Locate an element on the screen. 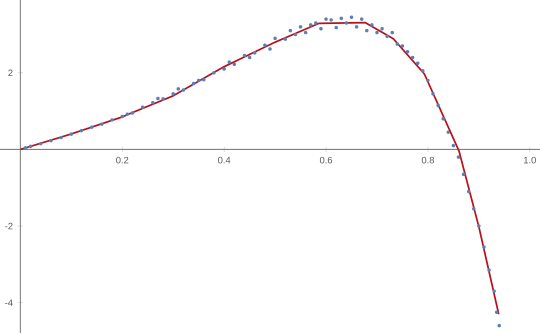  y-tick-label: -2 is located at coordinates (9, 226).